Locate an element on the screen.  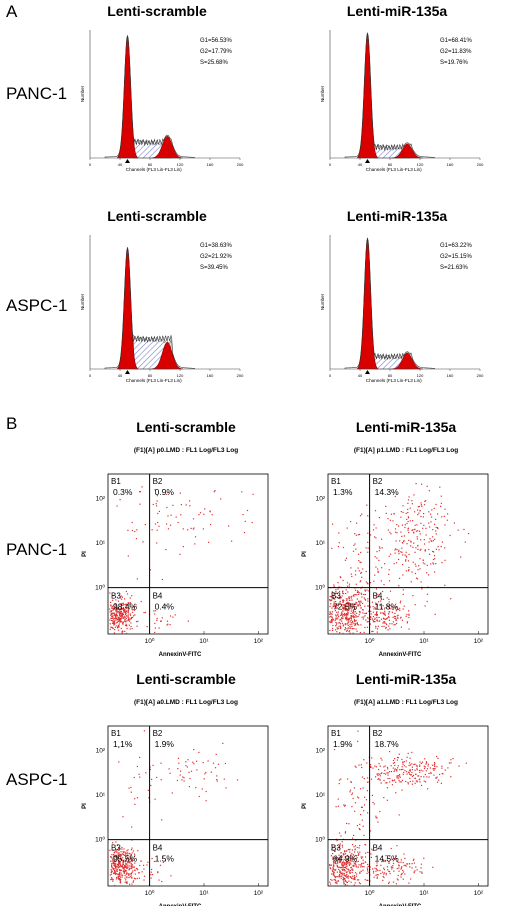
row-label-panc-a: PANC-1 is located at coordinates (37, 93).